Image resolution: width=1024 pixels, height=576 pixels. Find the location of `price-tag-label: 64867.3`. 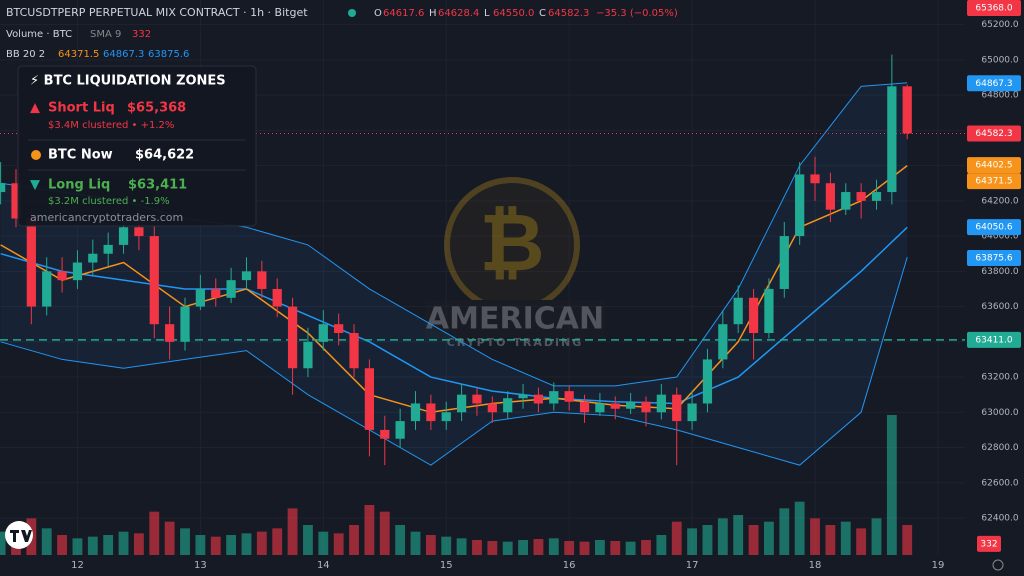

price-tag-label: 64867.3 is located at coordinates (993, 84).